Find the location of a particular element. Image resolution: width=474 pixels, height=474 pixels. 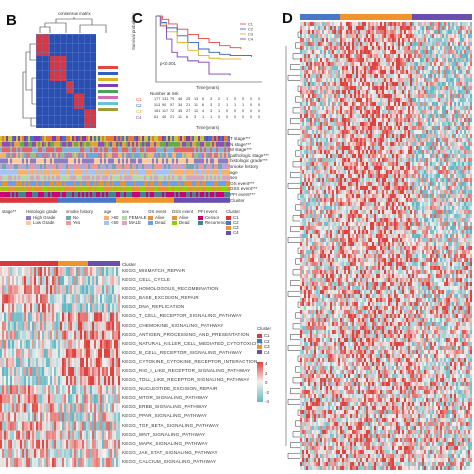

risk-cell: 117 is located at coordinates (165, 111).